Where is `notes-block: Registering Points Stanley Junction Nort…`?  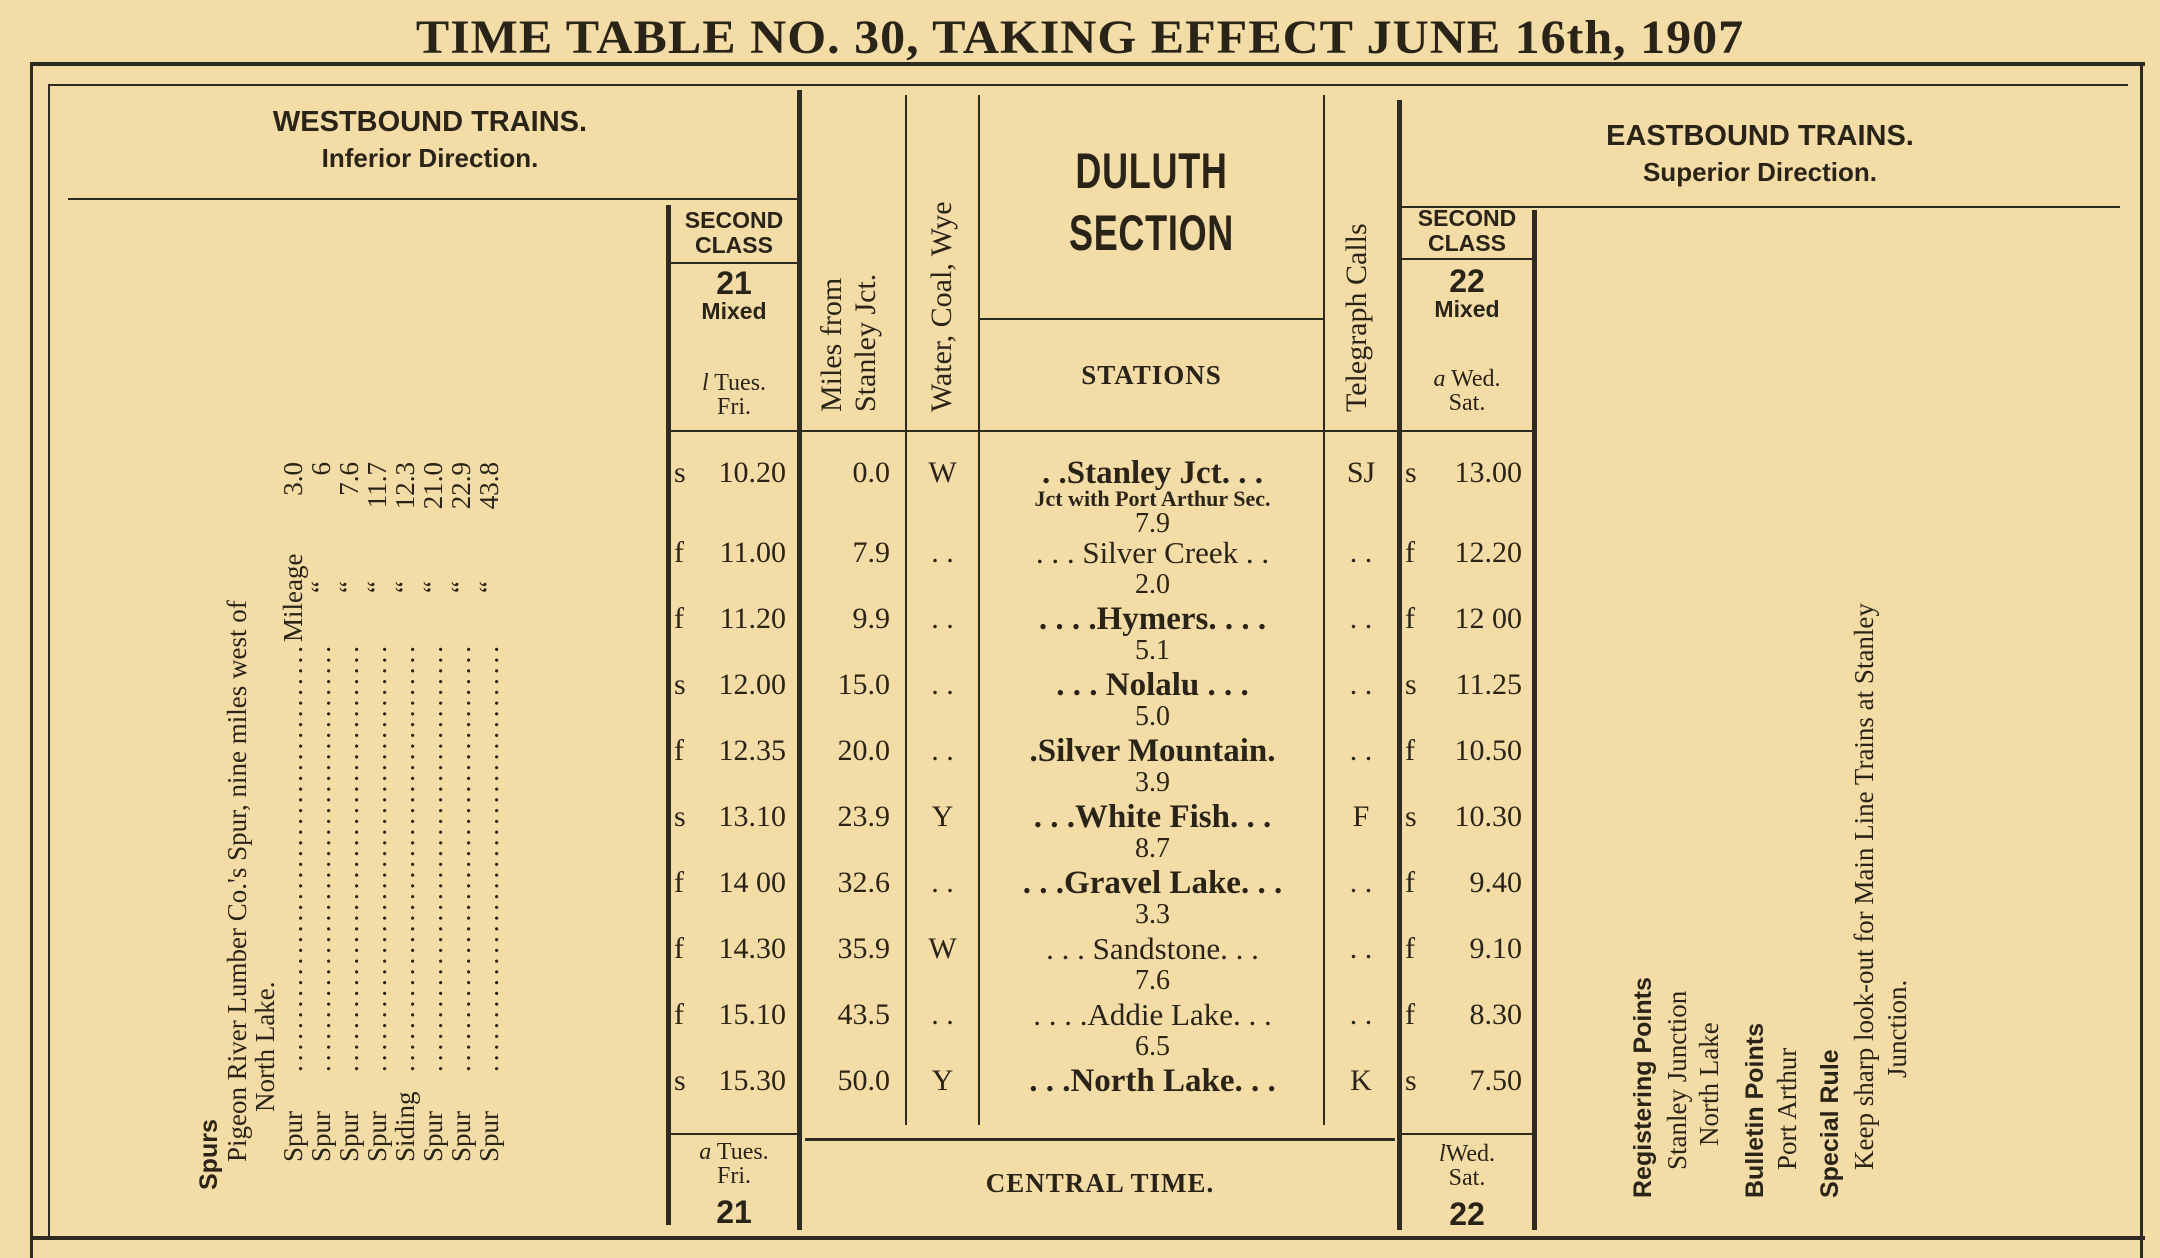 notes-block: Registering Points Stanley Junction Nort… is located at coordinates (1775, 713).